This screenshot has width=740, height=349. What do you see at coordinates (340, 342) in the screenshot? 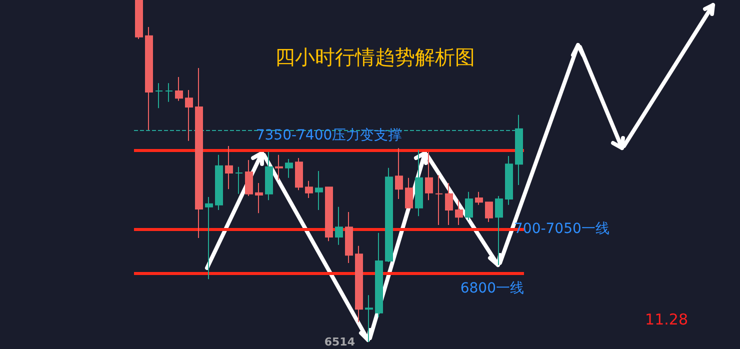
I see `annotation: 6514` at bounding box center [340, 342].